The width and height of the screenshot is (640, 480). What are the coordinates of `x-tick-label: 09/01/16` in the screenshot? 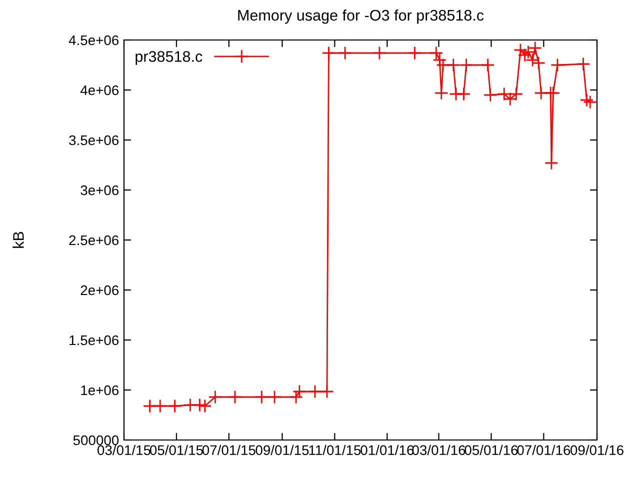 It's located at (597, 450).